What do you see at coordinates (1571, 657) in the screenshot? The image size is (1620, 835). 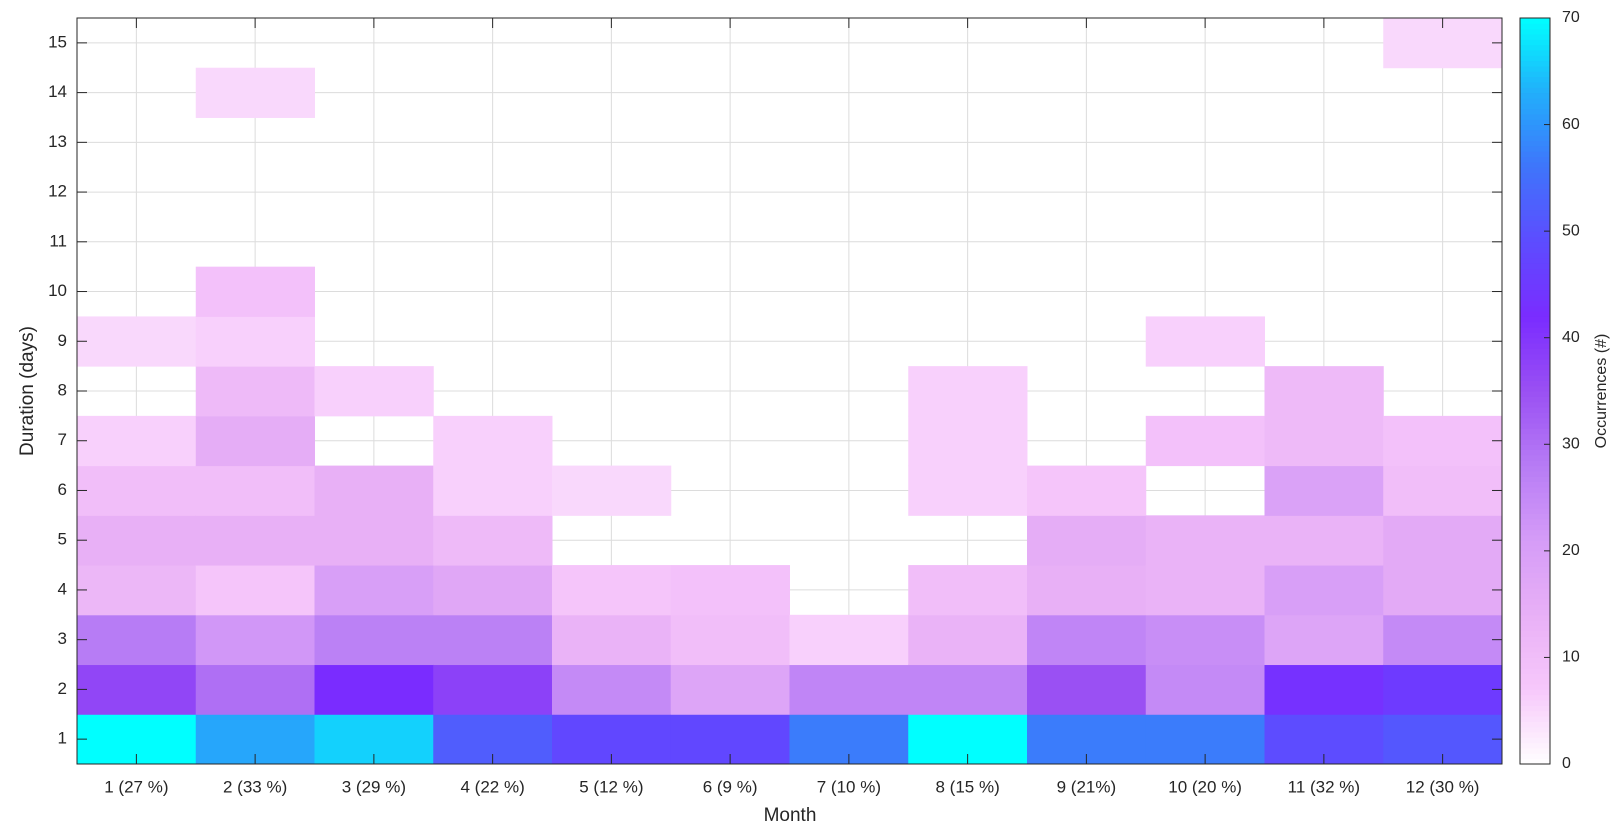 I see `colorbar-tick-label: 10` at bounding box center [1571, 657].